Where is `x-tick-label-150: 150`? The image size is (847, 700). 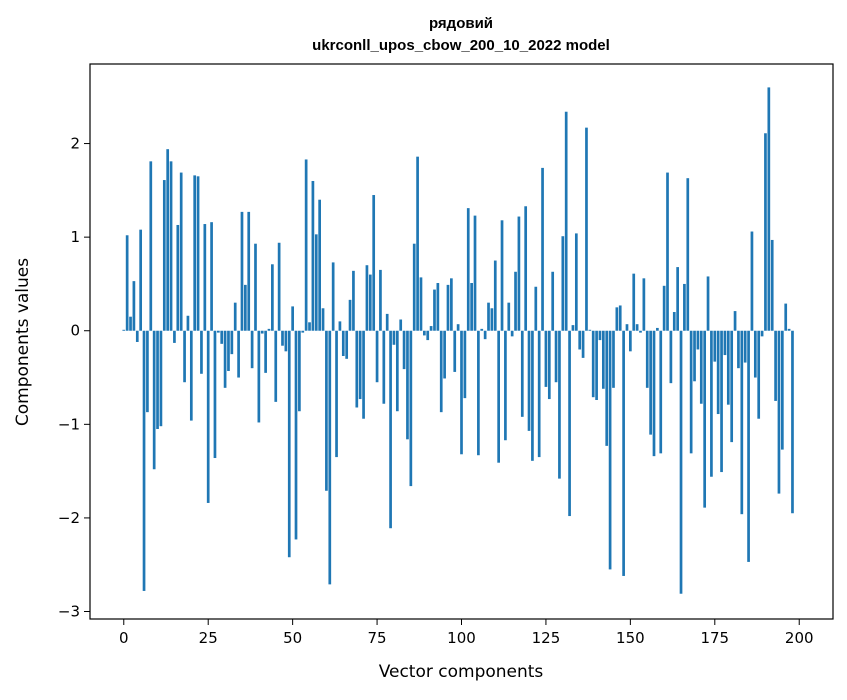
x-tick-label-150: 150 is located at coordinates (630, 638).